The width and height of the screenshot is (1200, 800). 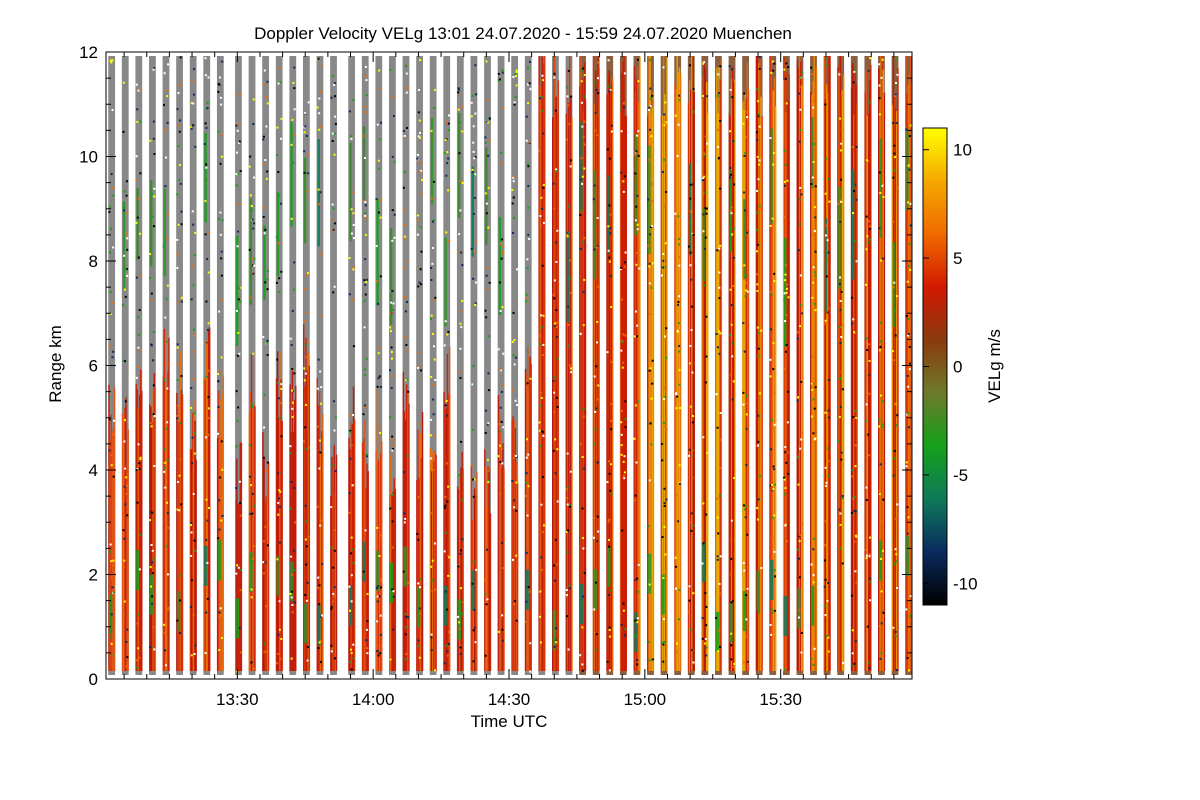 I want to click on scan-column, so click(x=691, y=365).